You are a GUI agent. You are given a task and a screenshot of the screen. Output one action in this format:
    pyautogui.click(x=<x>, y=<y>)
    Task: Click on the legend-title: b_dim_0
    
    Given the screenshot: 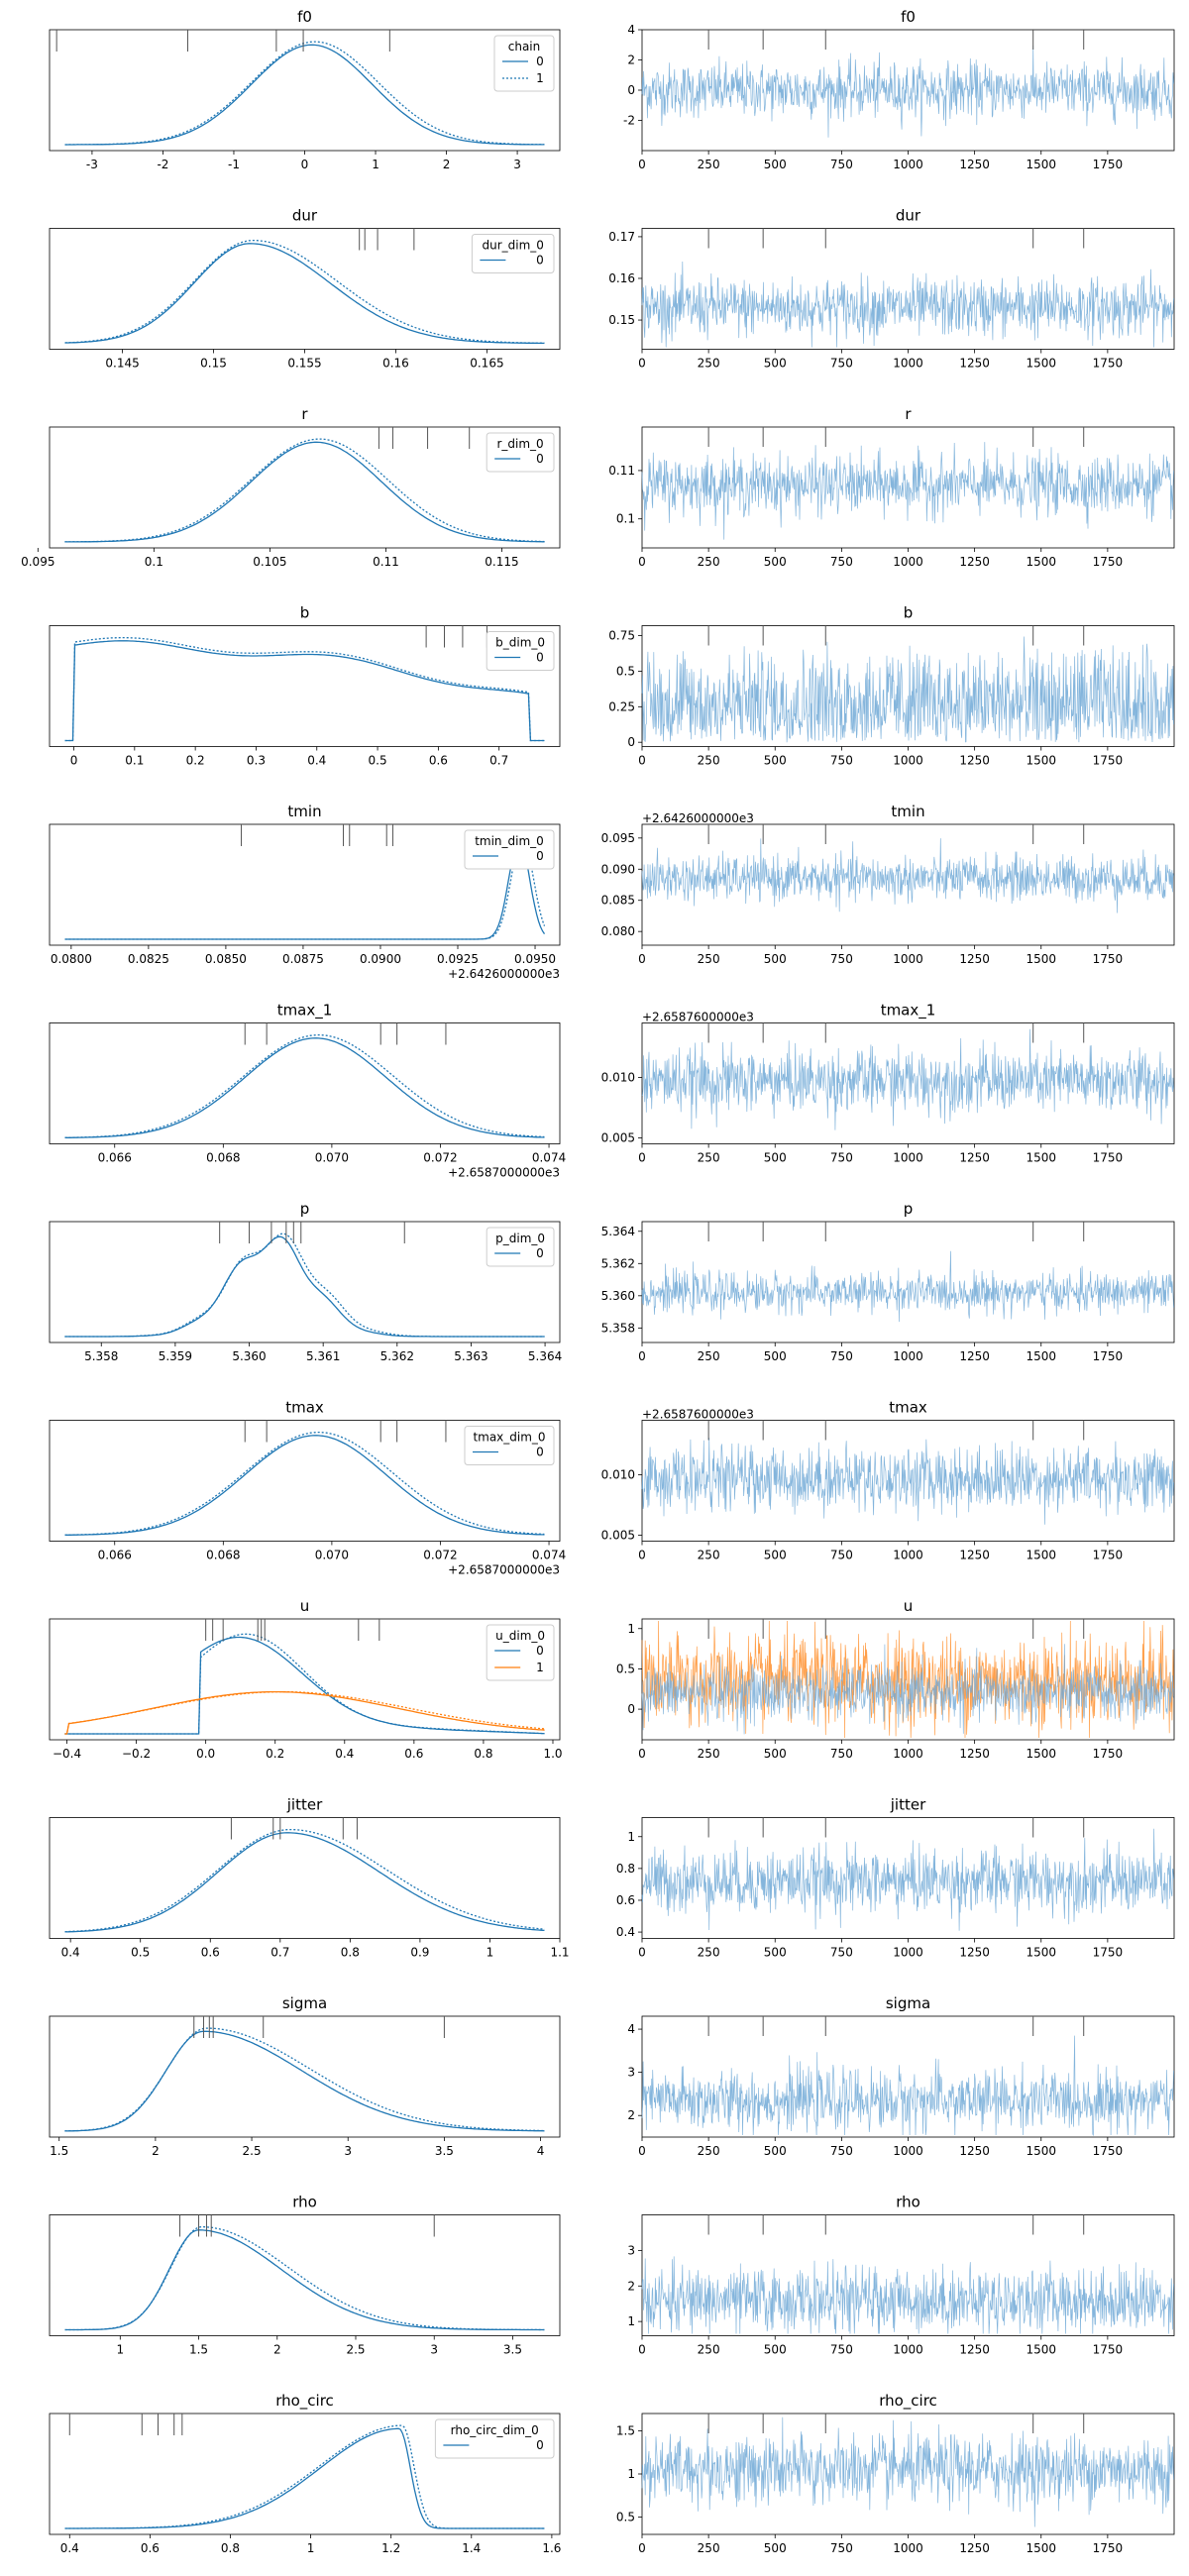 What is the action you would take?
    pyautogui.click(x=520, y=643)
    